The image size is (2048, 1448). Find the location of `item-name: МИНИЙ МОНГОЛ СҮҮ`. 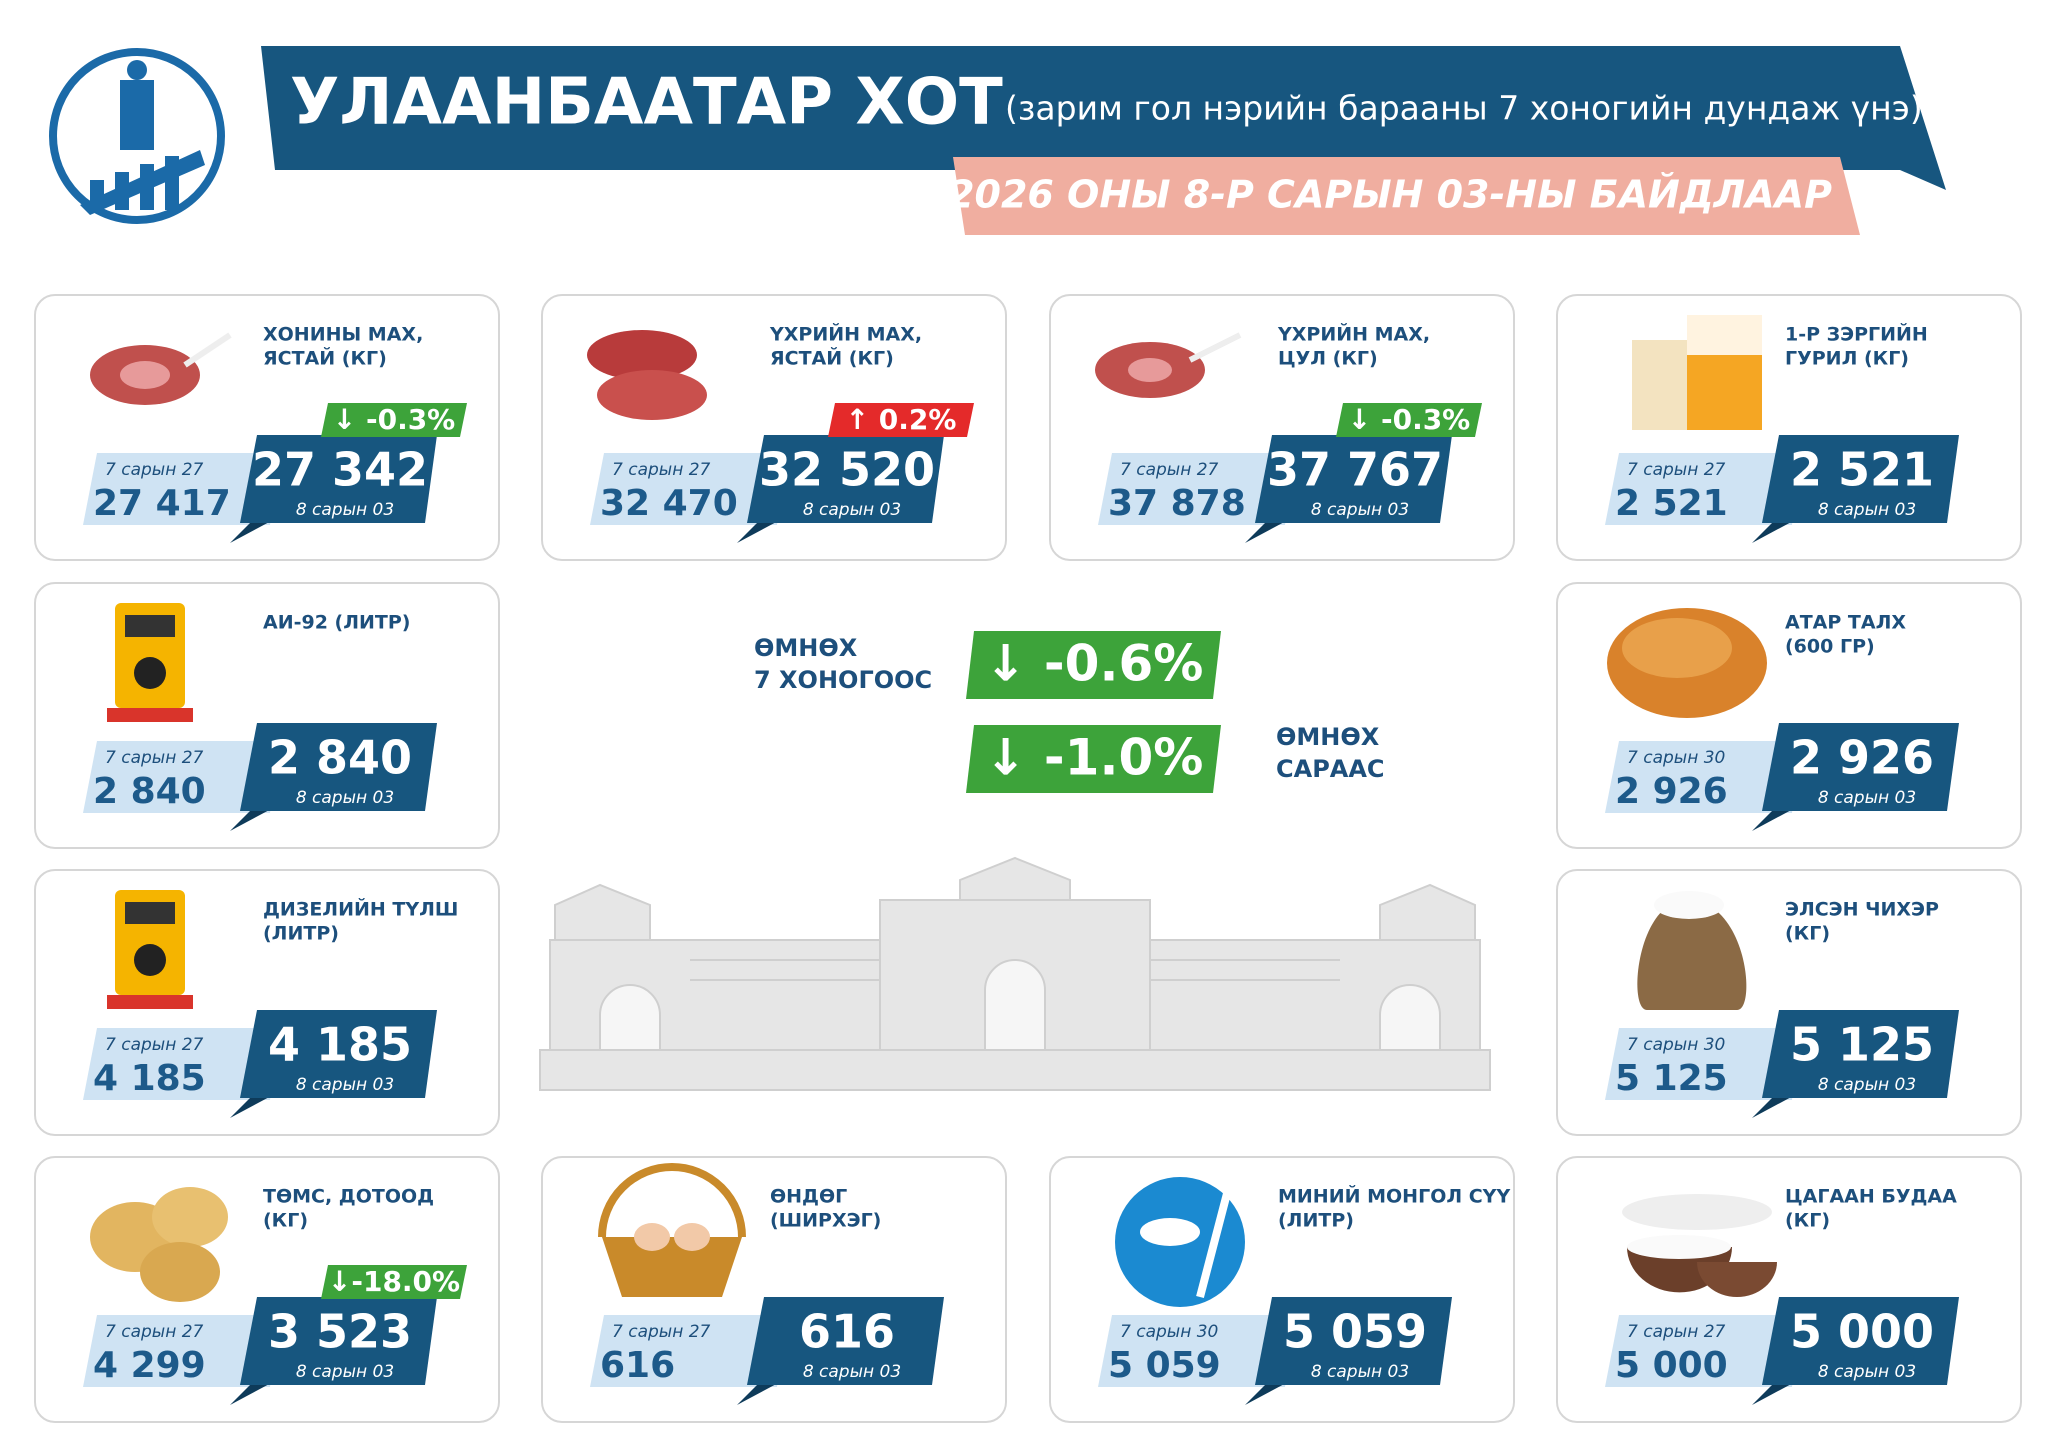

item-name: МИНИЙ МОНГОЛ СҮҮ is located at coordinates (1394, 1196).